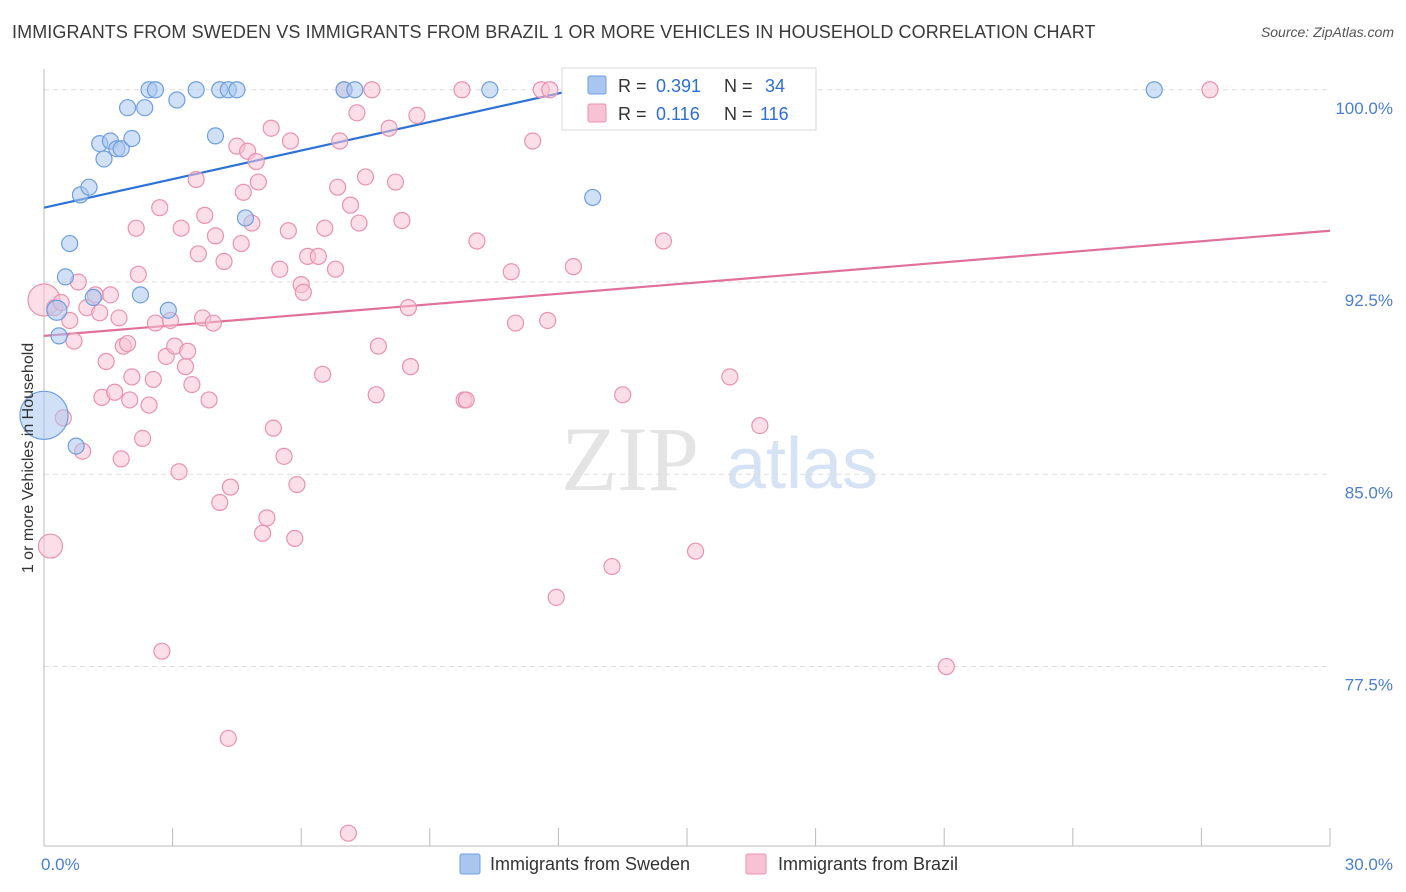 The height and width of the screenshot is (892, 1406). Describe the element at coordinates (590, 864) in the screenshot. I see `legend-label-sweden: Immigrants from Sweden` at that location.